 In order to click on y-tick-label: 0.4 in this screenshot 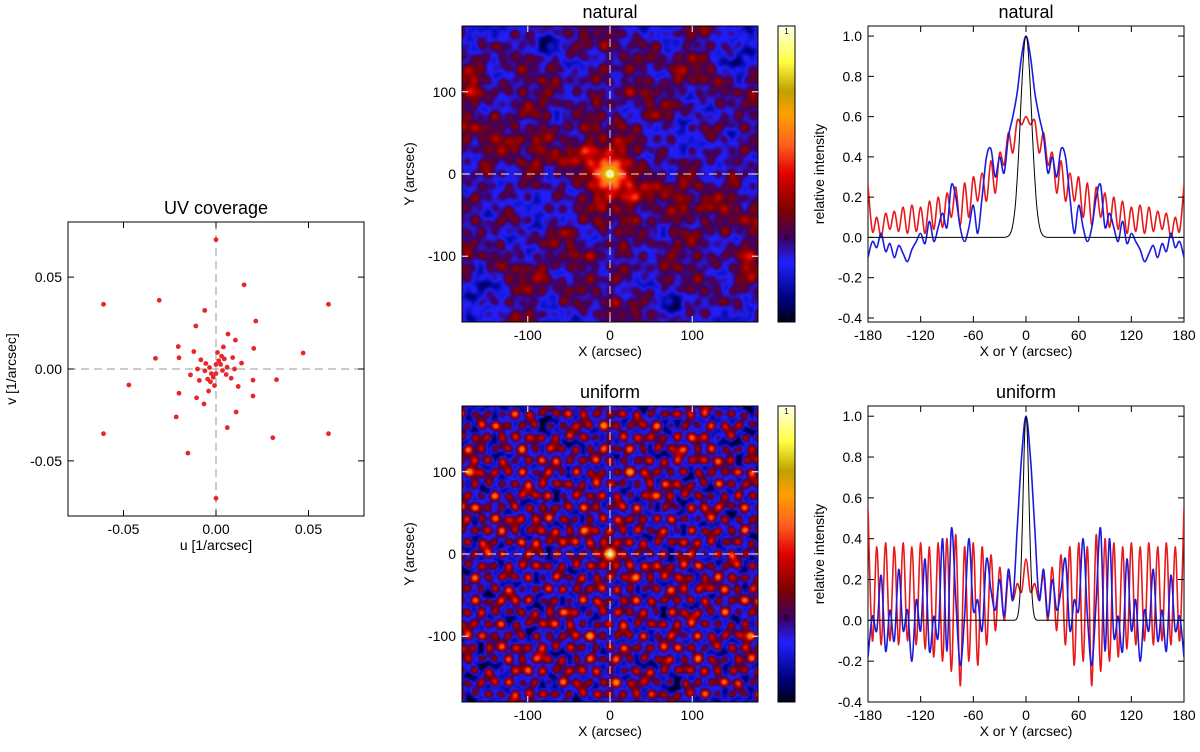, I will do `click(853, 539)`.